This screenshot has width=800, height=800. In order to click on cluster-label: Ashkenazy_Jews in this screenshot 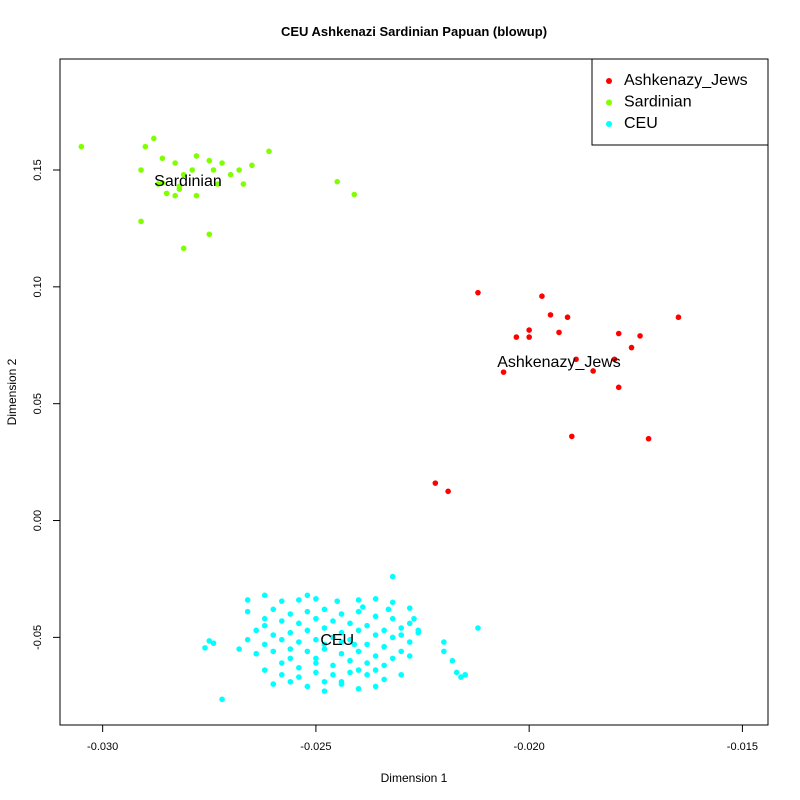, I will do `click(559, 362)`.